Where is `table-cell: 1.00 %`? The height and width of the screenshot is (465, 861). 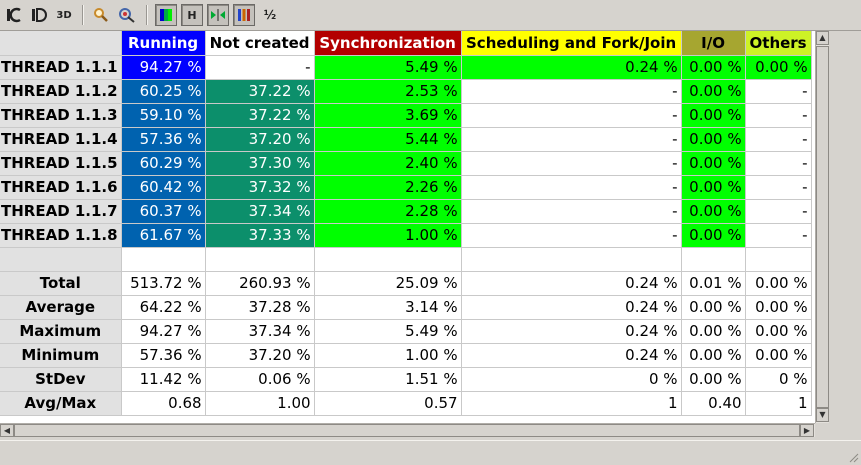
table-cell: 1.00 % is located at coordinates (388, 235).